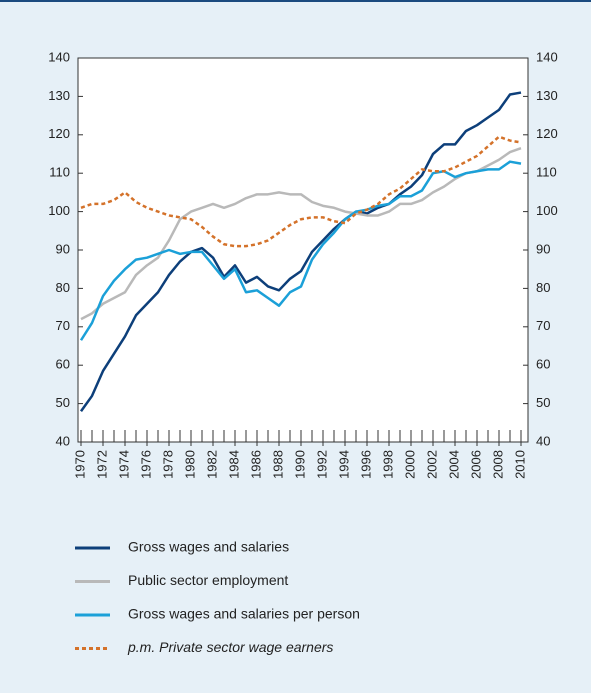 Image resolution: width=591 pixels, height=693 pixels. What do you see at coordinates (63, 440) in the screenshot?
I see `y-tick-label: 40` at bounding box center [63, 440].